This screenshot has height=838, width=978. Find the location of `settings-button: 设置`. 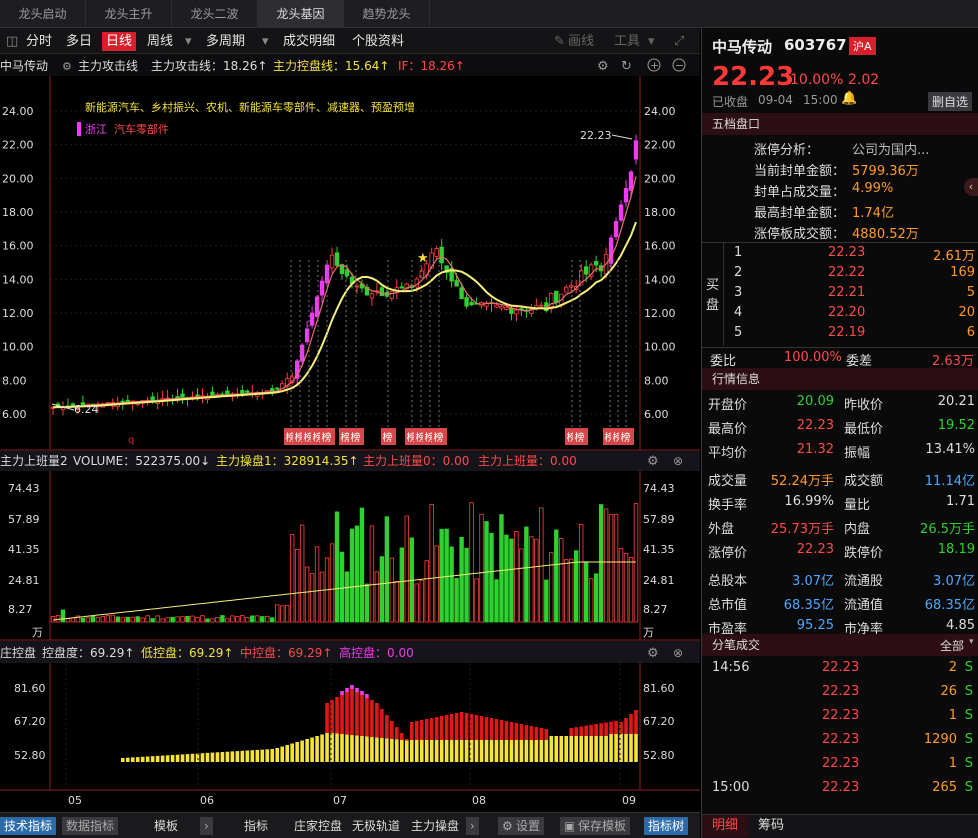

settings-button: 设置 is located at coordinates (528, 826).